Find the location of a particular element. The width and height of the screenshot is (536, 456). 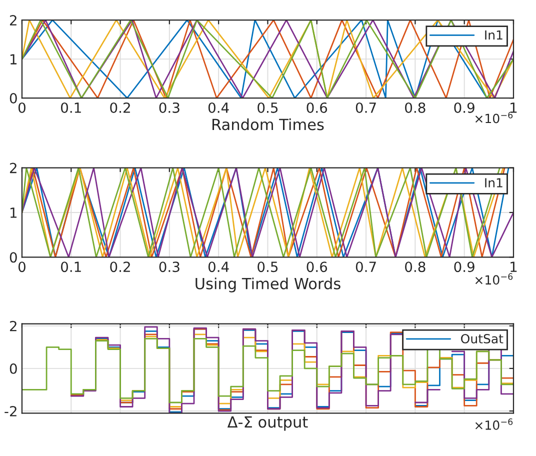

x-axis-title: Δ-Σ output is located at coordinates (267, 423).